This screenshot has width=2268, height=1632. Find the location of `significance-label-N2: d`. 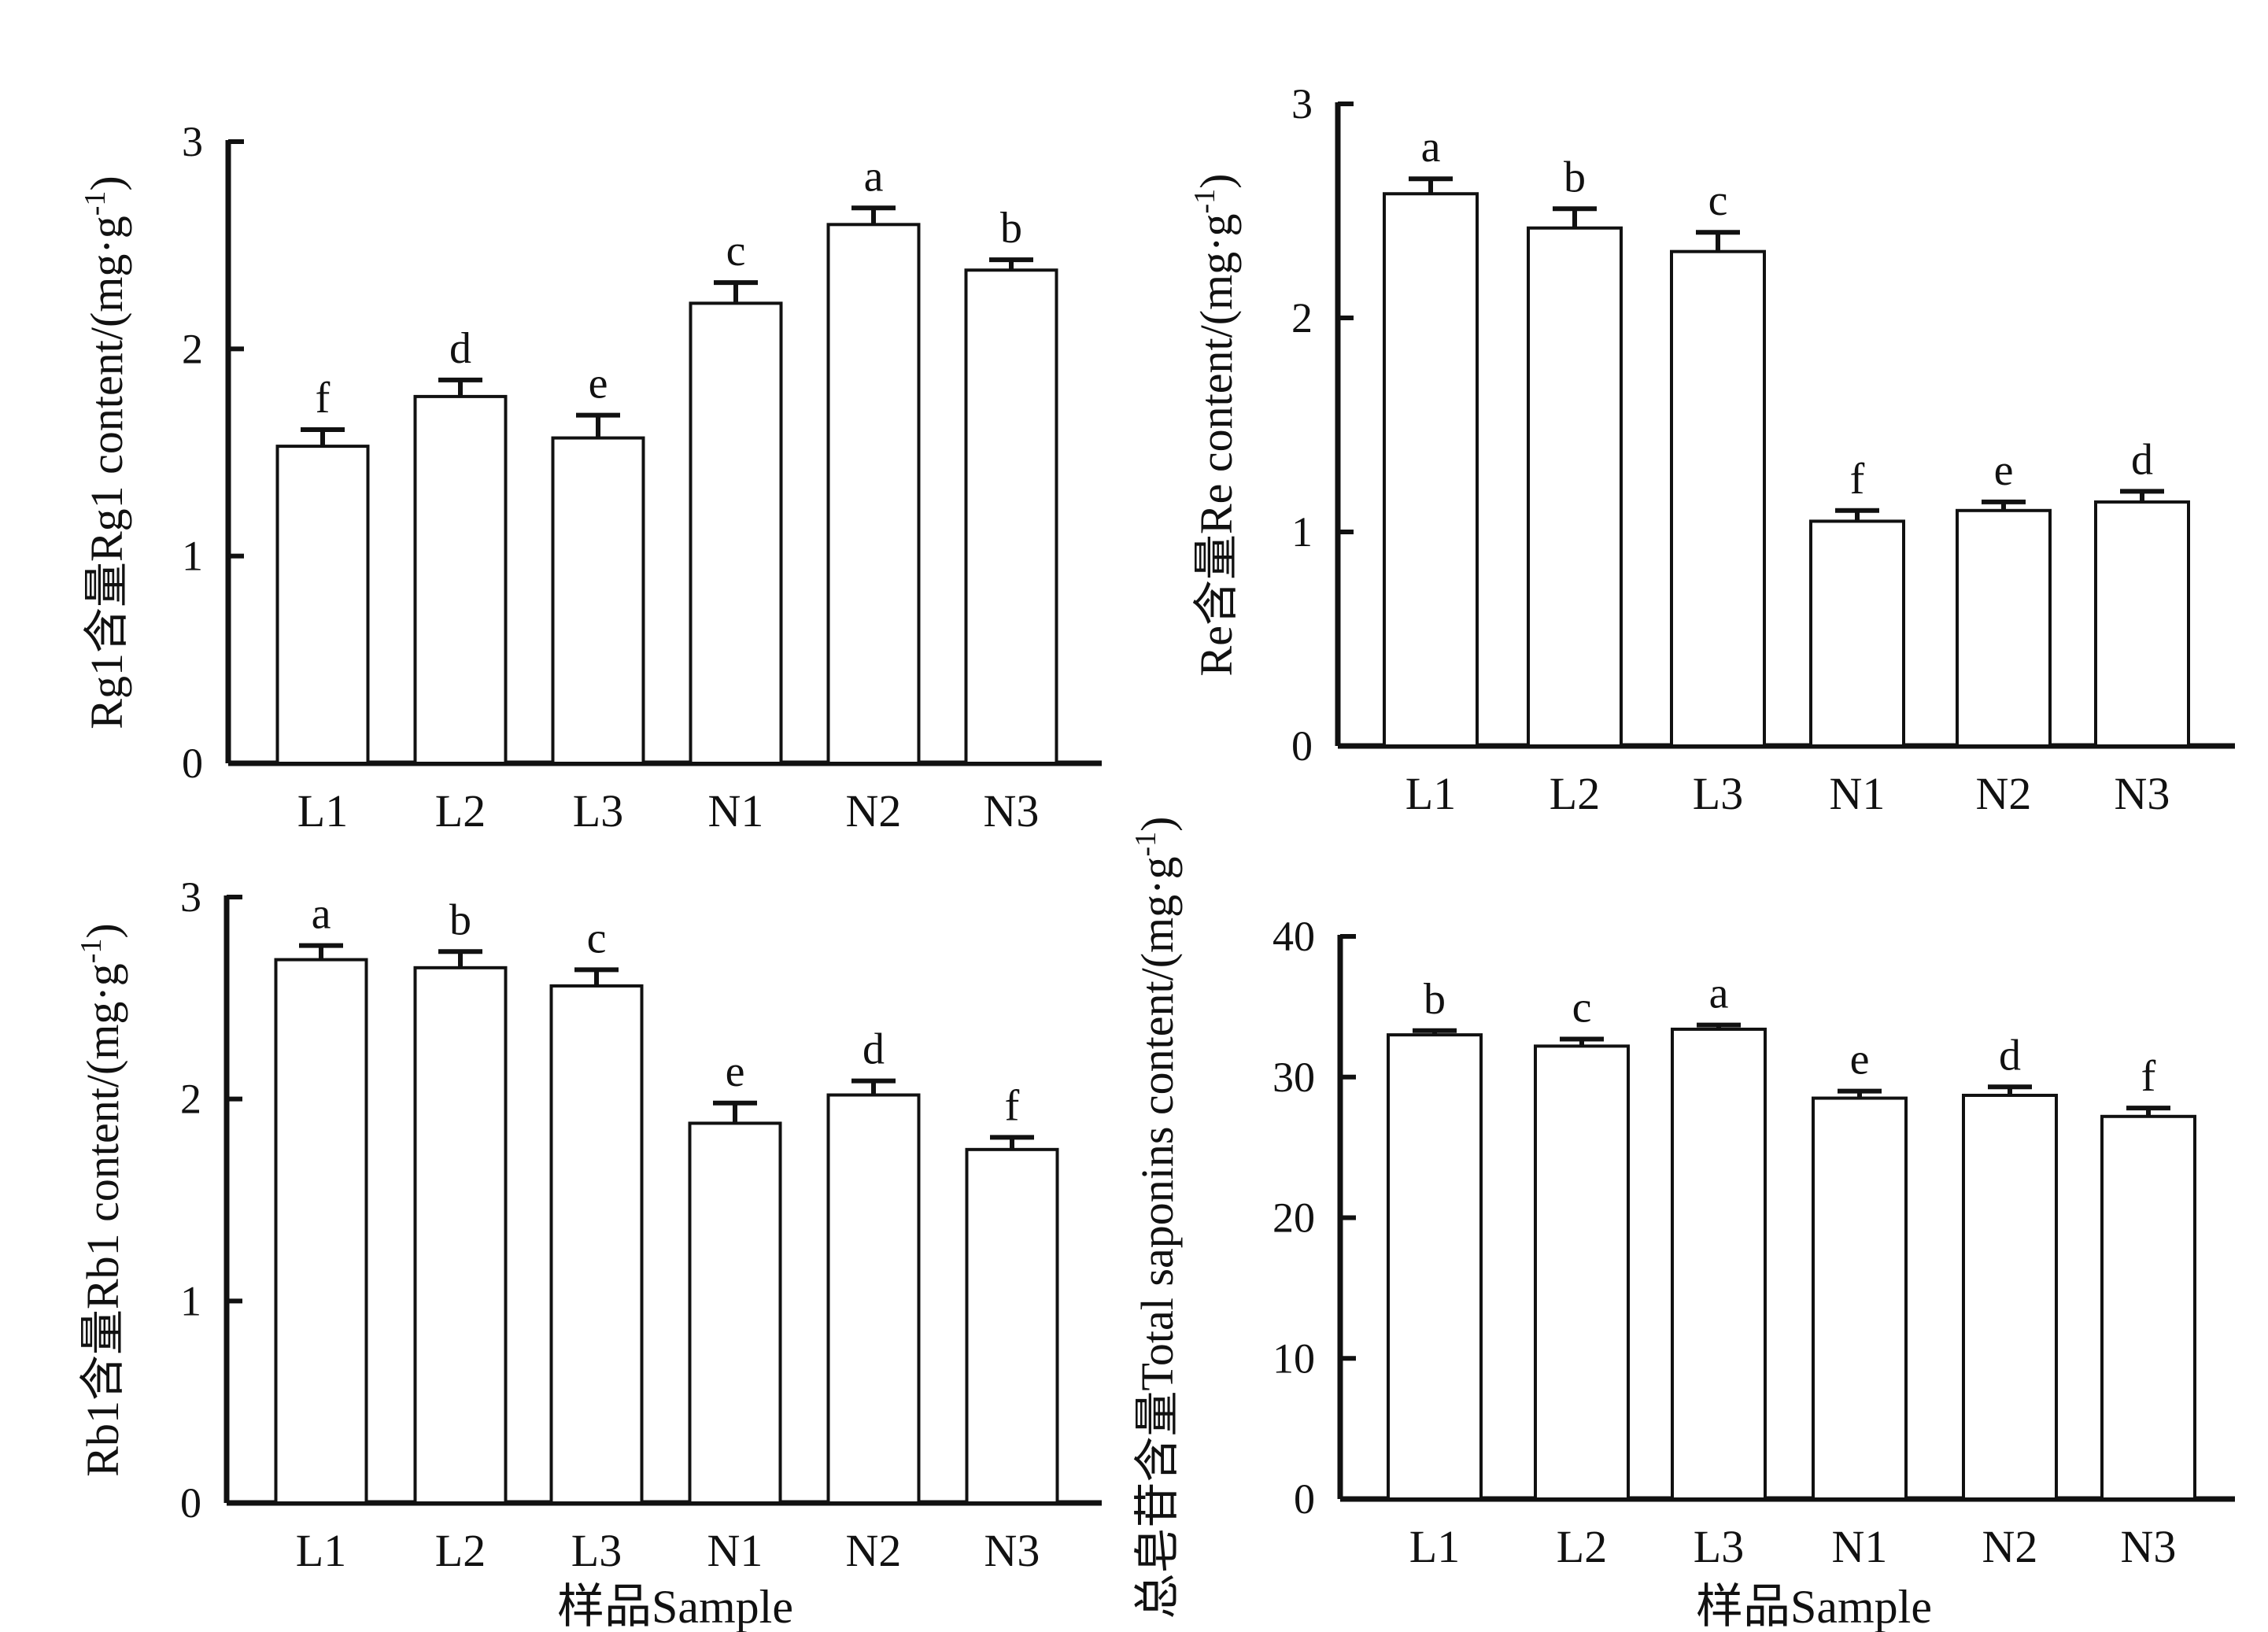

significance-label-N2: d is located at coordinates (2010, 1055).